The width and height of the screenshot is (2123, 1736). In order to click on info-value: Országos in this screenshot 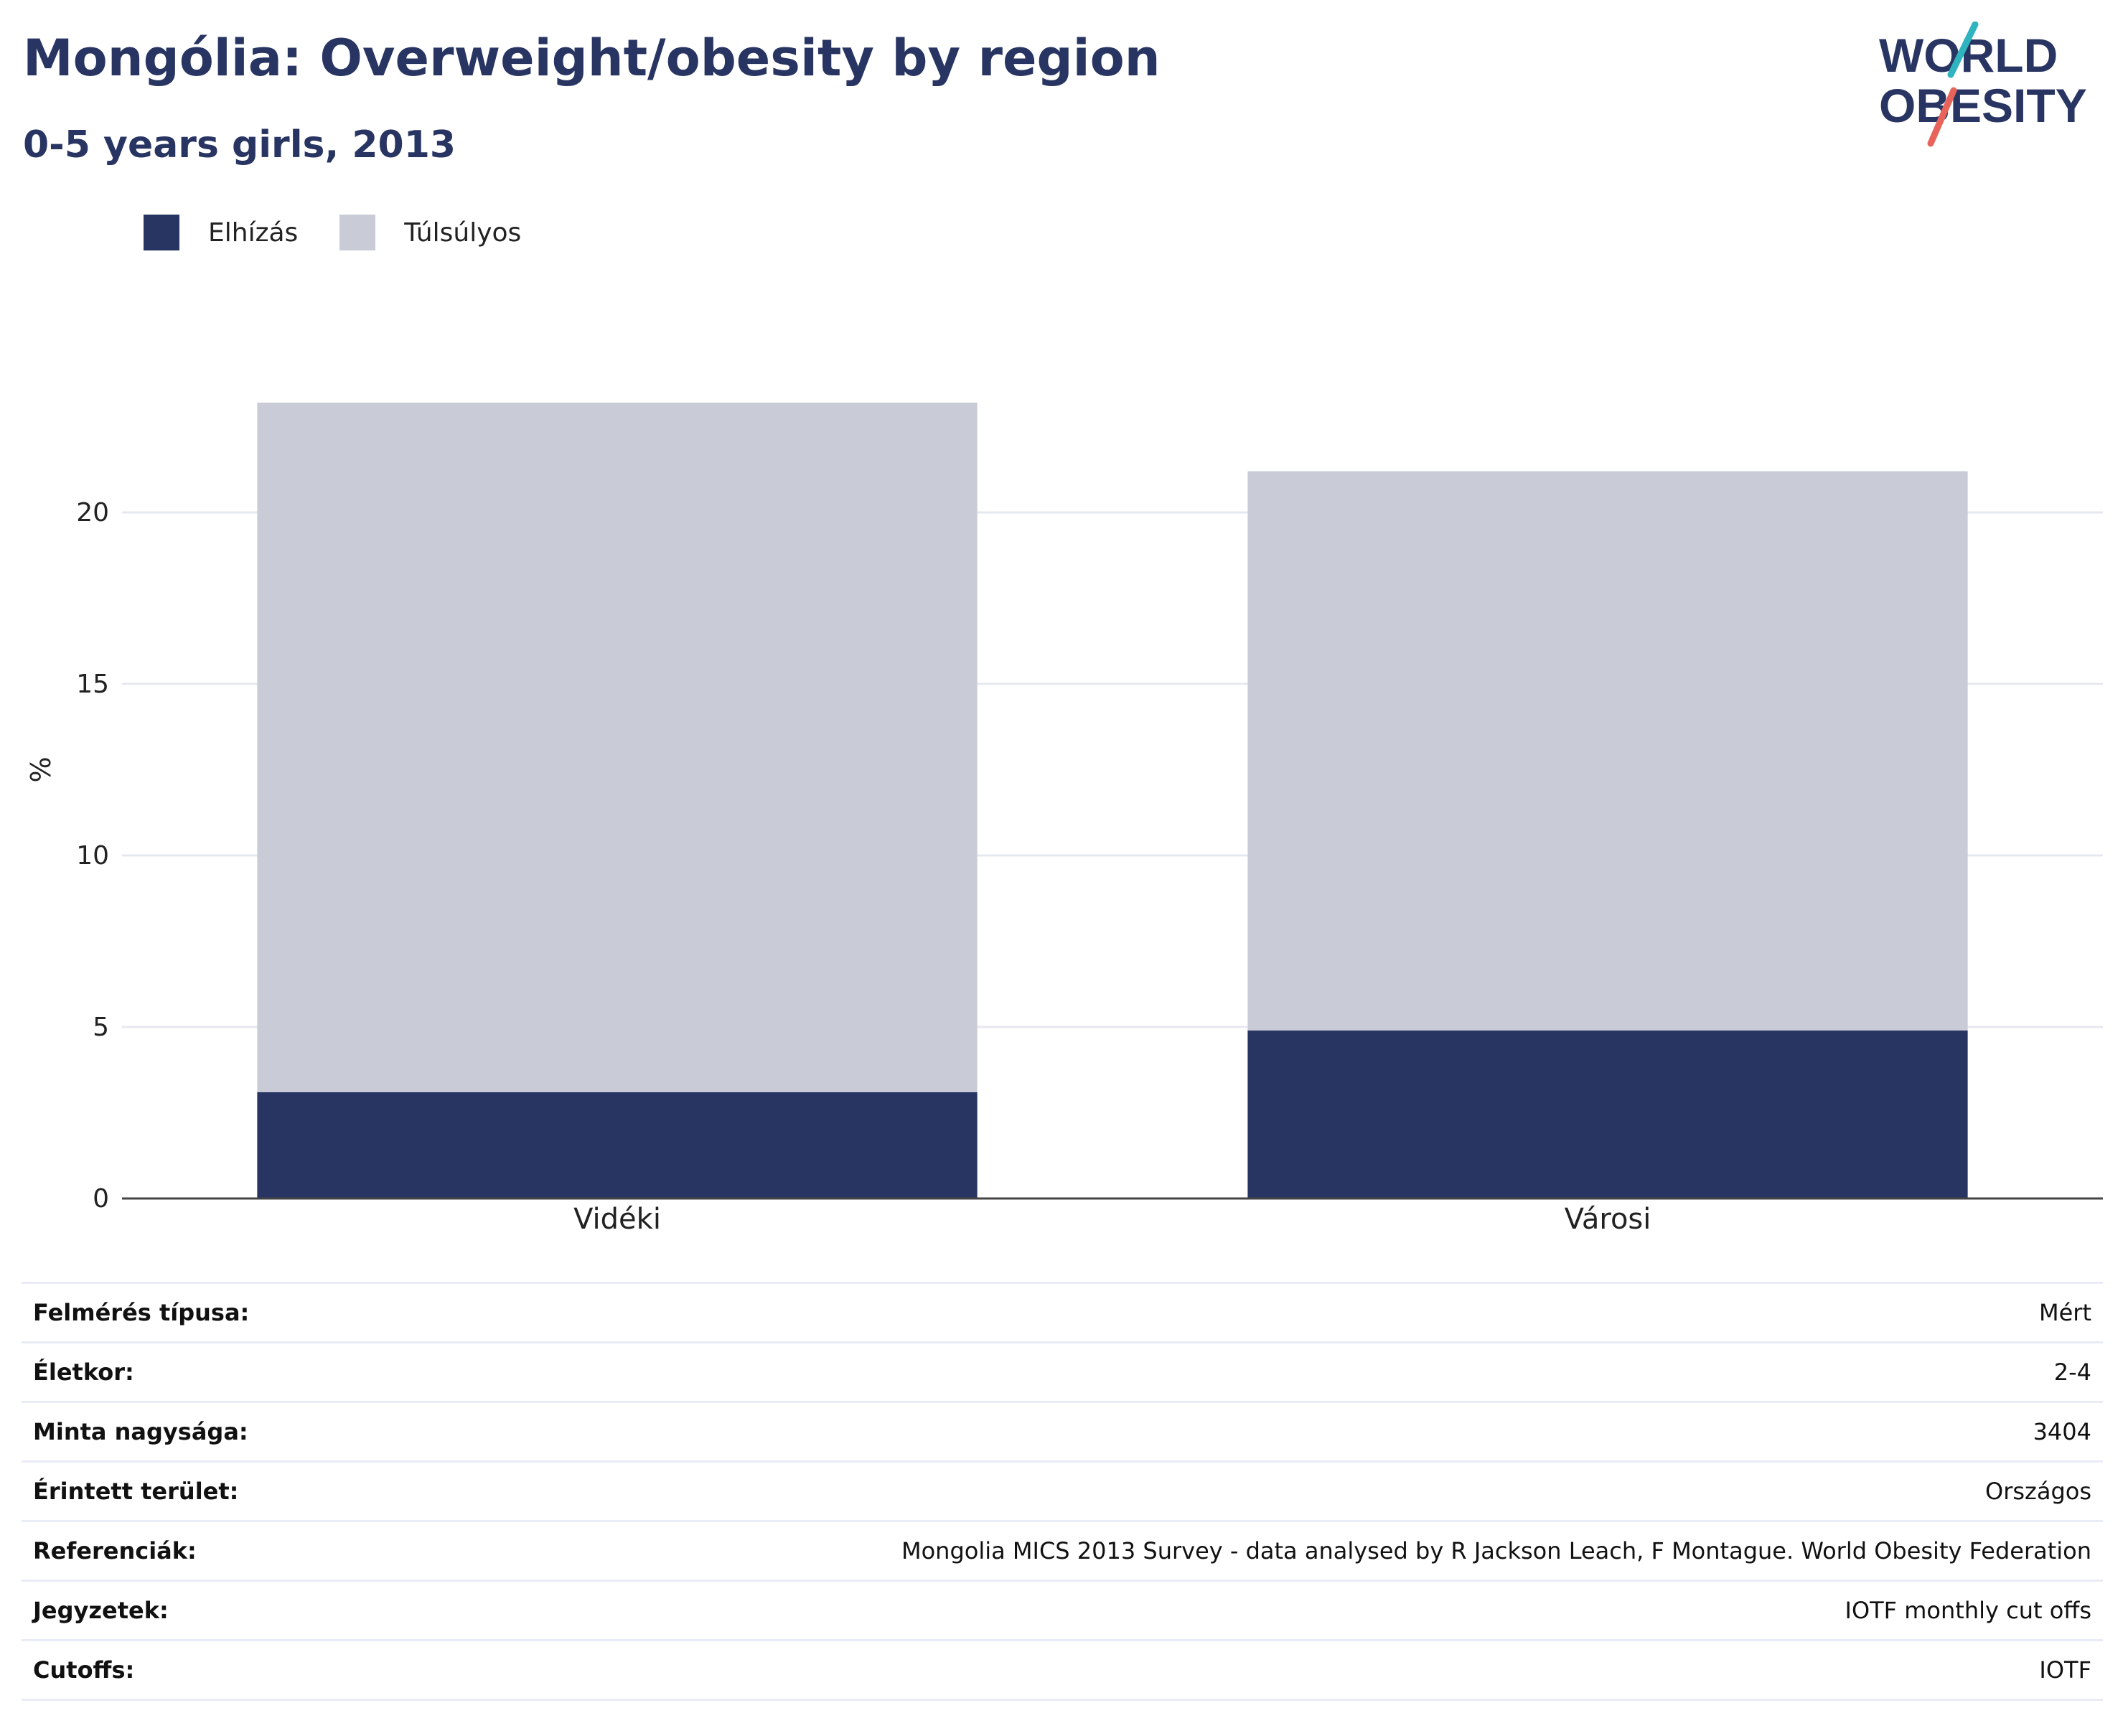, I will do `click(2038, 1491)`.